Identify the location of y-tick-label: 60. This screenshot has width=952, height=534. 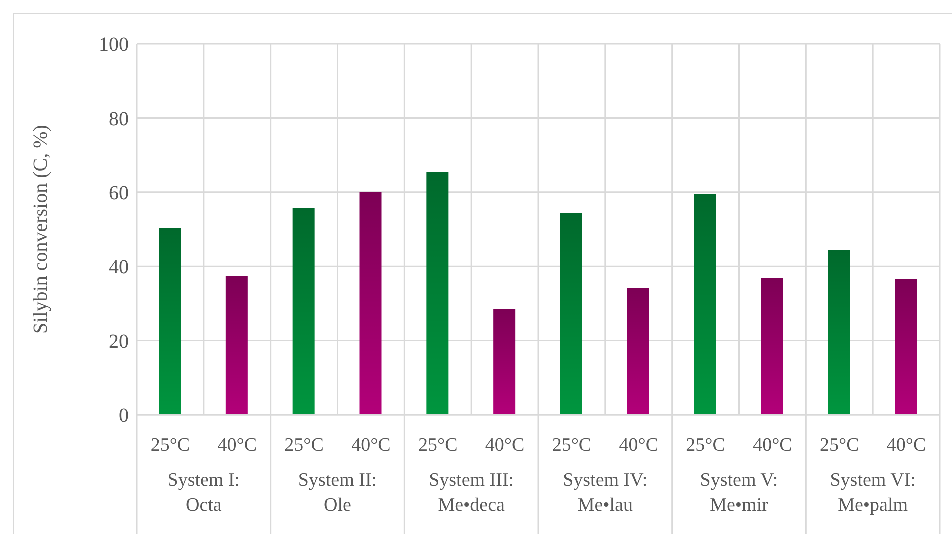
(119, 193).